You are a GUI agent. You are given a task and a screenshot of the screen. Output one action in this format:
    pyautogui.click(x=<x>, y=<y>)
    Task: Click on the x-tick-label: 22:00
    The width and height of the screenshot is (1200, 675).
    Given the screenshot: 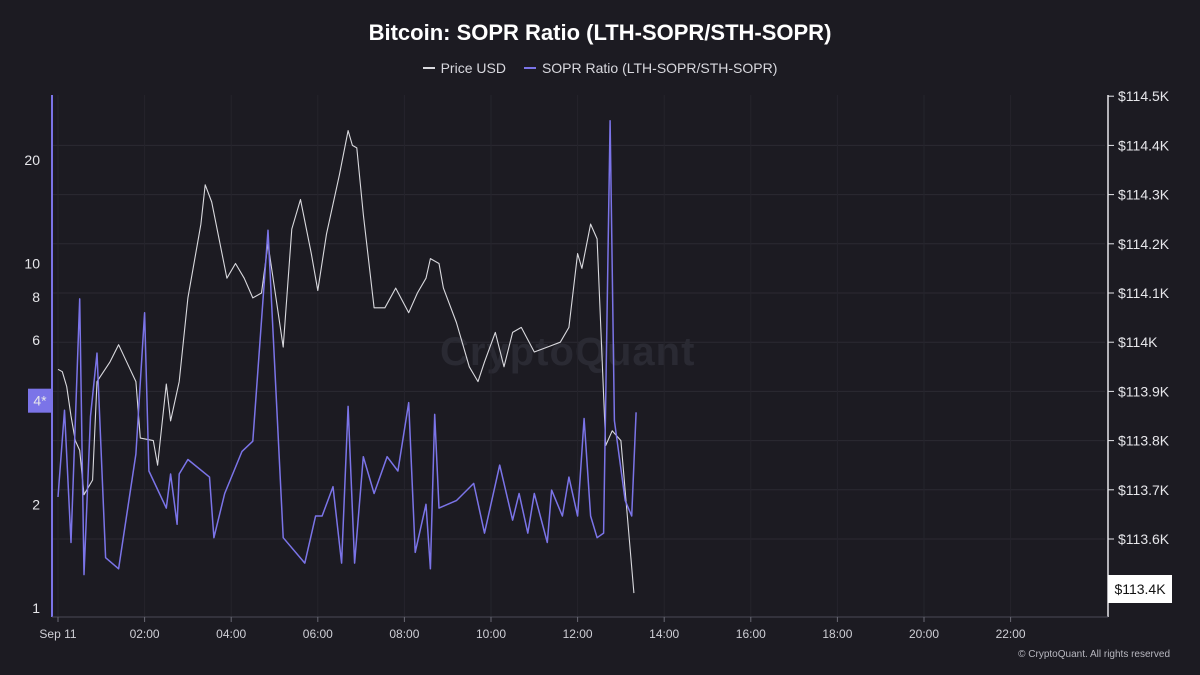 What is the action you would take?
    pyautogui.click(x=1011, y=634)
    